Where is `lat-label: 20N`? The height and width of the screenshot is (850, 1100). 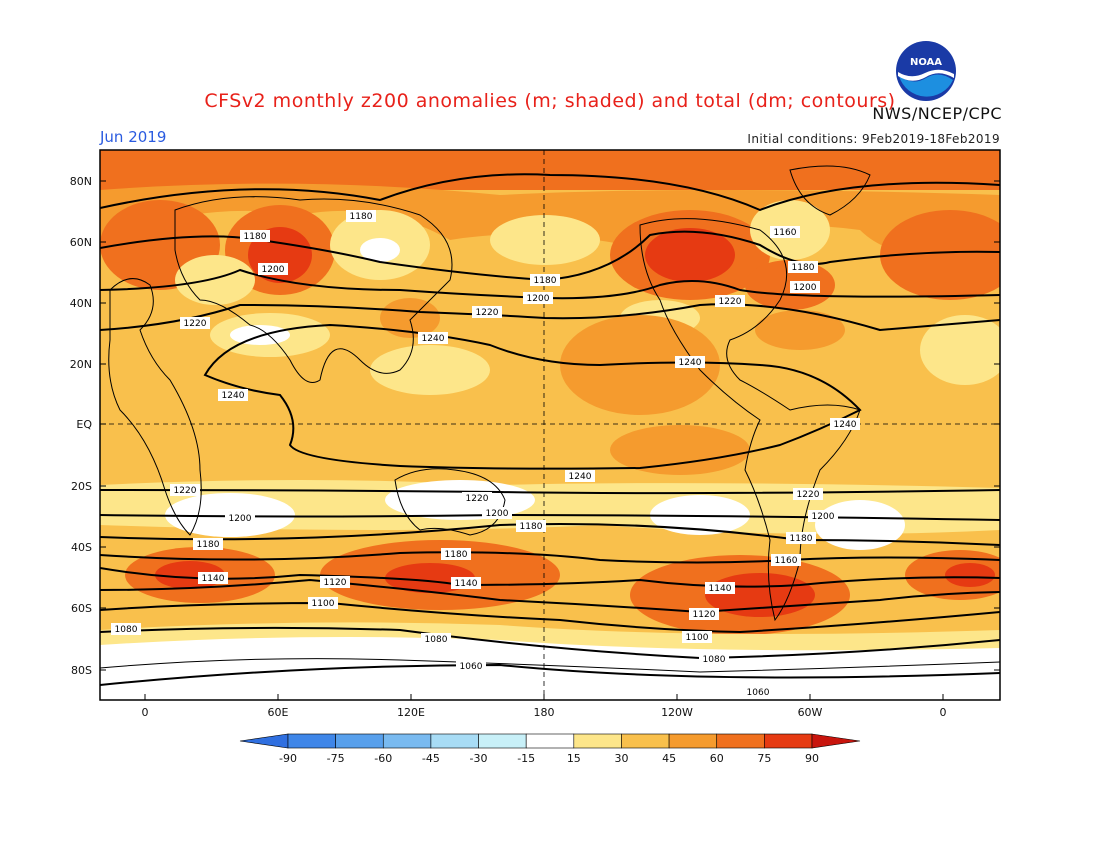
lat-label: 20N is located at coordinates (81, 364).